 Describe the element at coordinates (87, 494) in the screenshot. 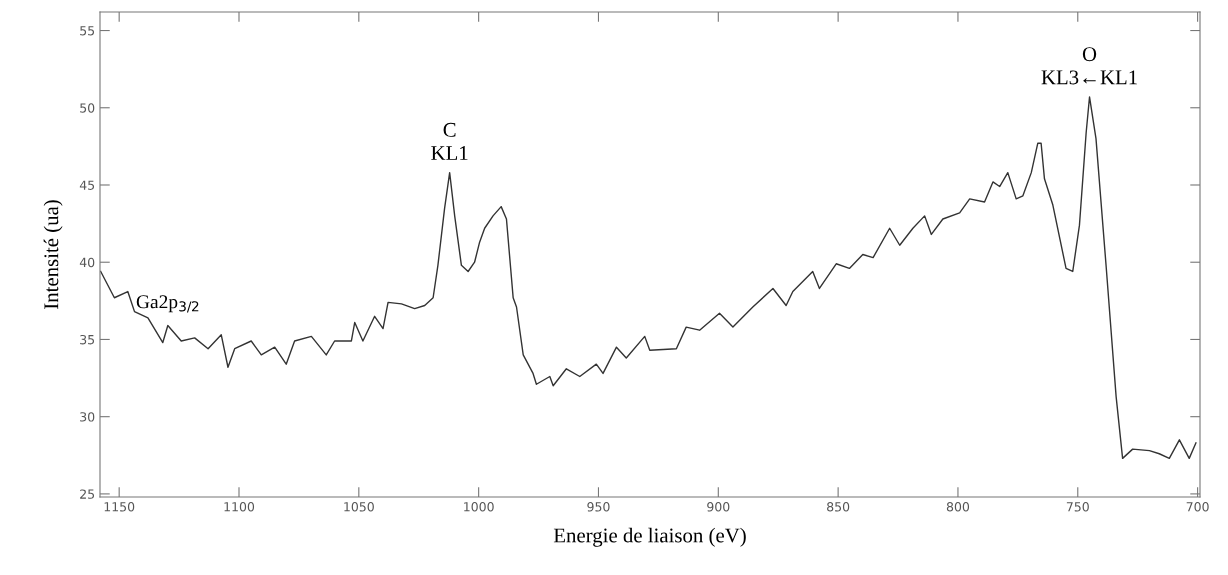

I see `y-tick-label: 25` at that location.